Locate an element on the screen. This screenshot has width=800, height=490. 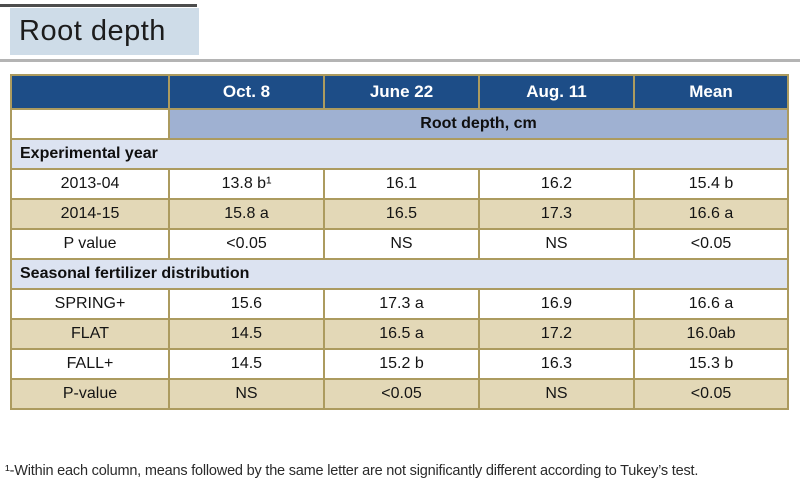
row-label: FALL+ is located at coordinates (90, 364).